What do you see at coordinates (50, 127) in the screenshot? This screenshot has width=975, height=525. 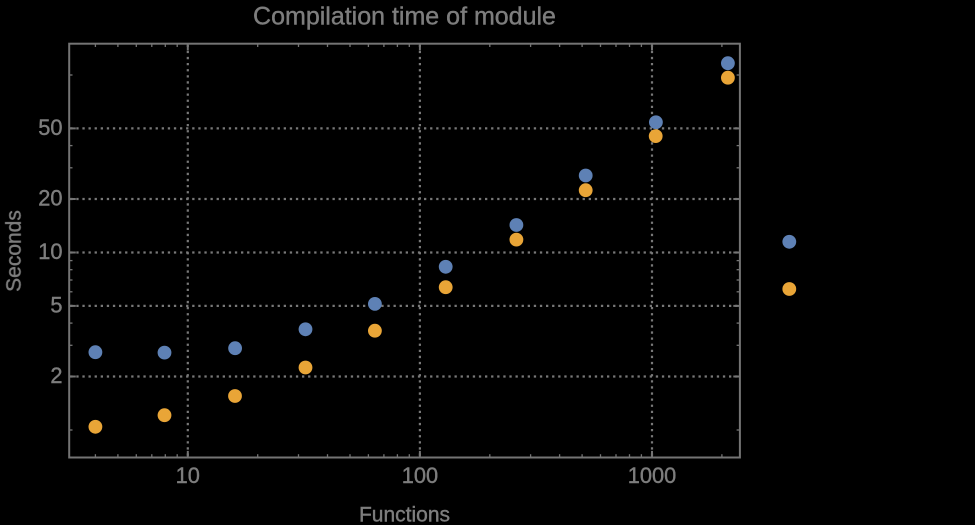 I see `svg-text: 50` at bounding box center [50, 127].